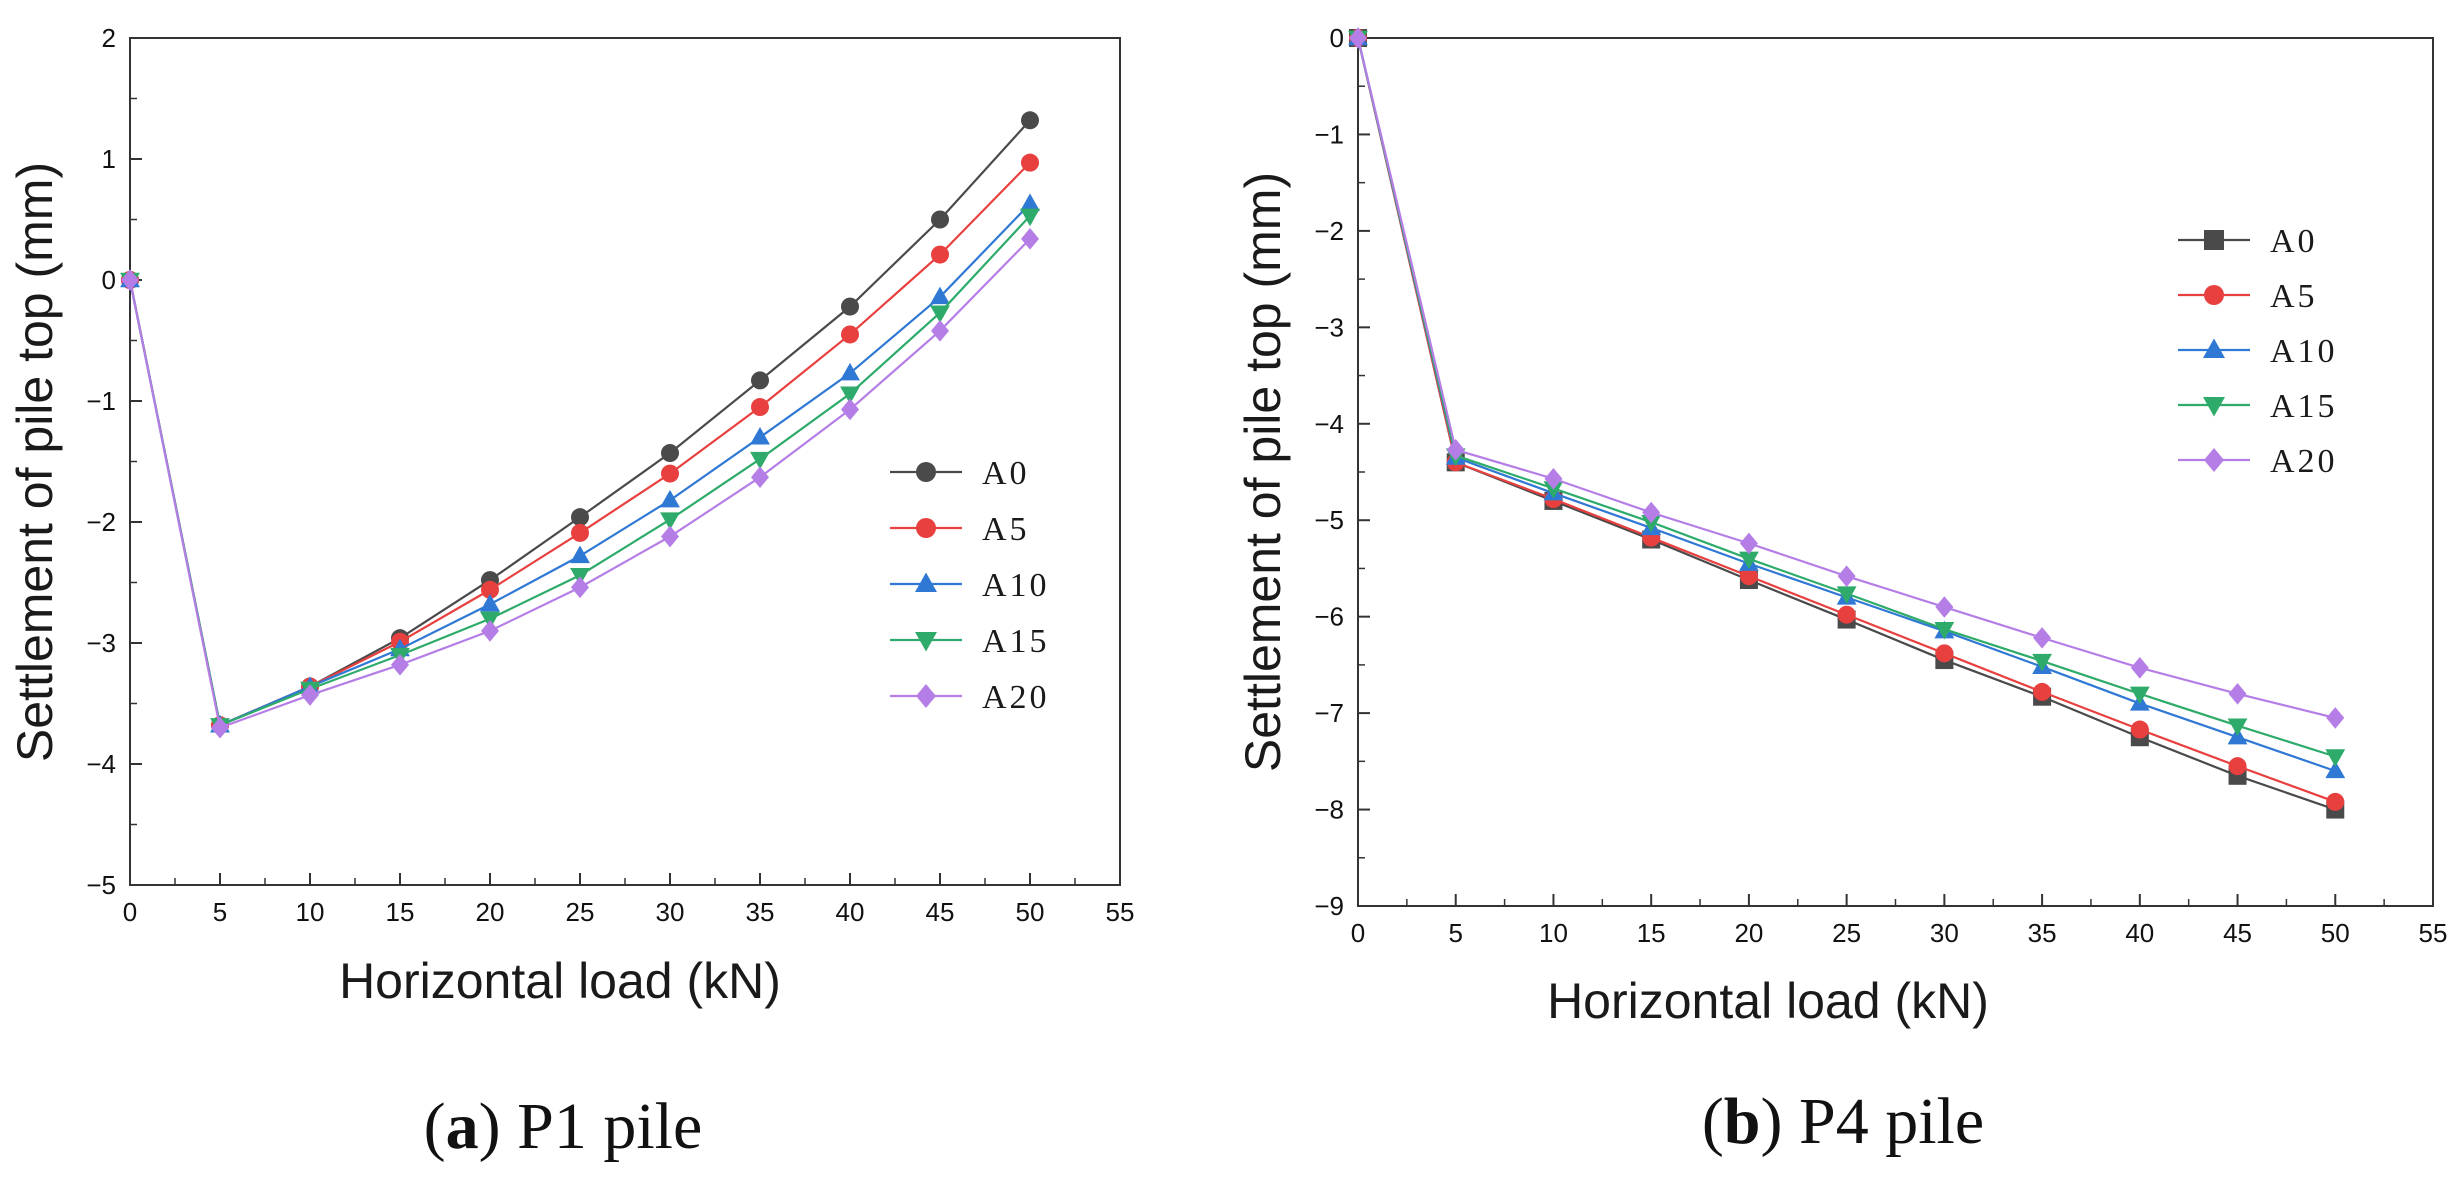  Describe the element at coordinates (1742, 1121) in the screenshot. I see `caption-letter-b: b` at that location.